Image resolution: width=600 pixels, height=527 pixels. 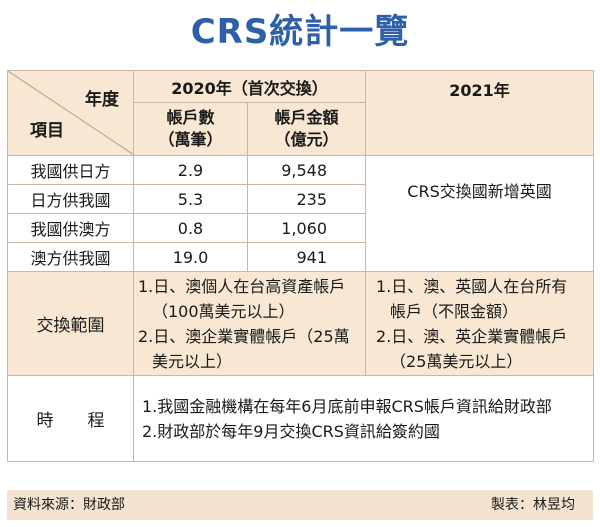 I want to click on schedule-item-1: 1.我國金融機構在每年6月底前申報CRS帳戶資訊給財政部, so click(x=347, y=406).